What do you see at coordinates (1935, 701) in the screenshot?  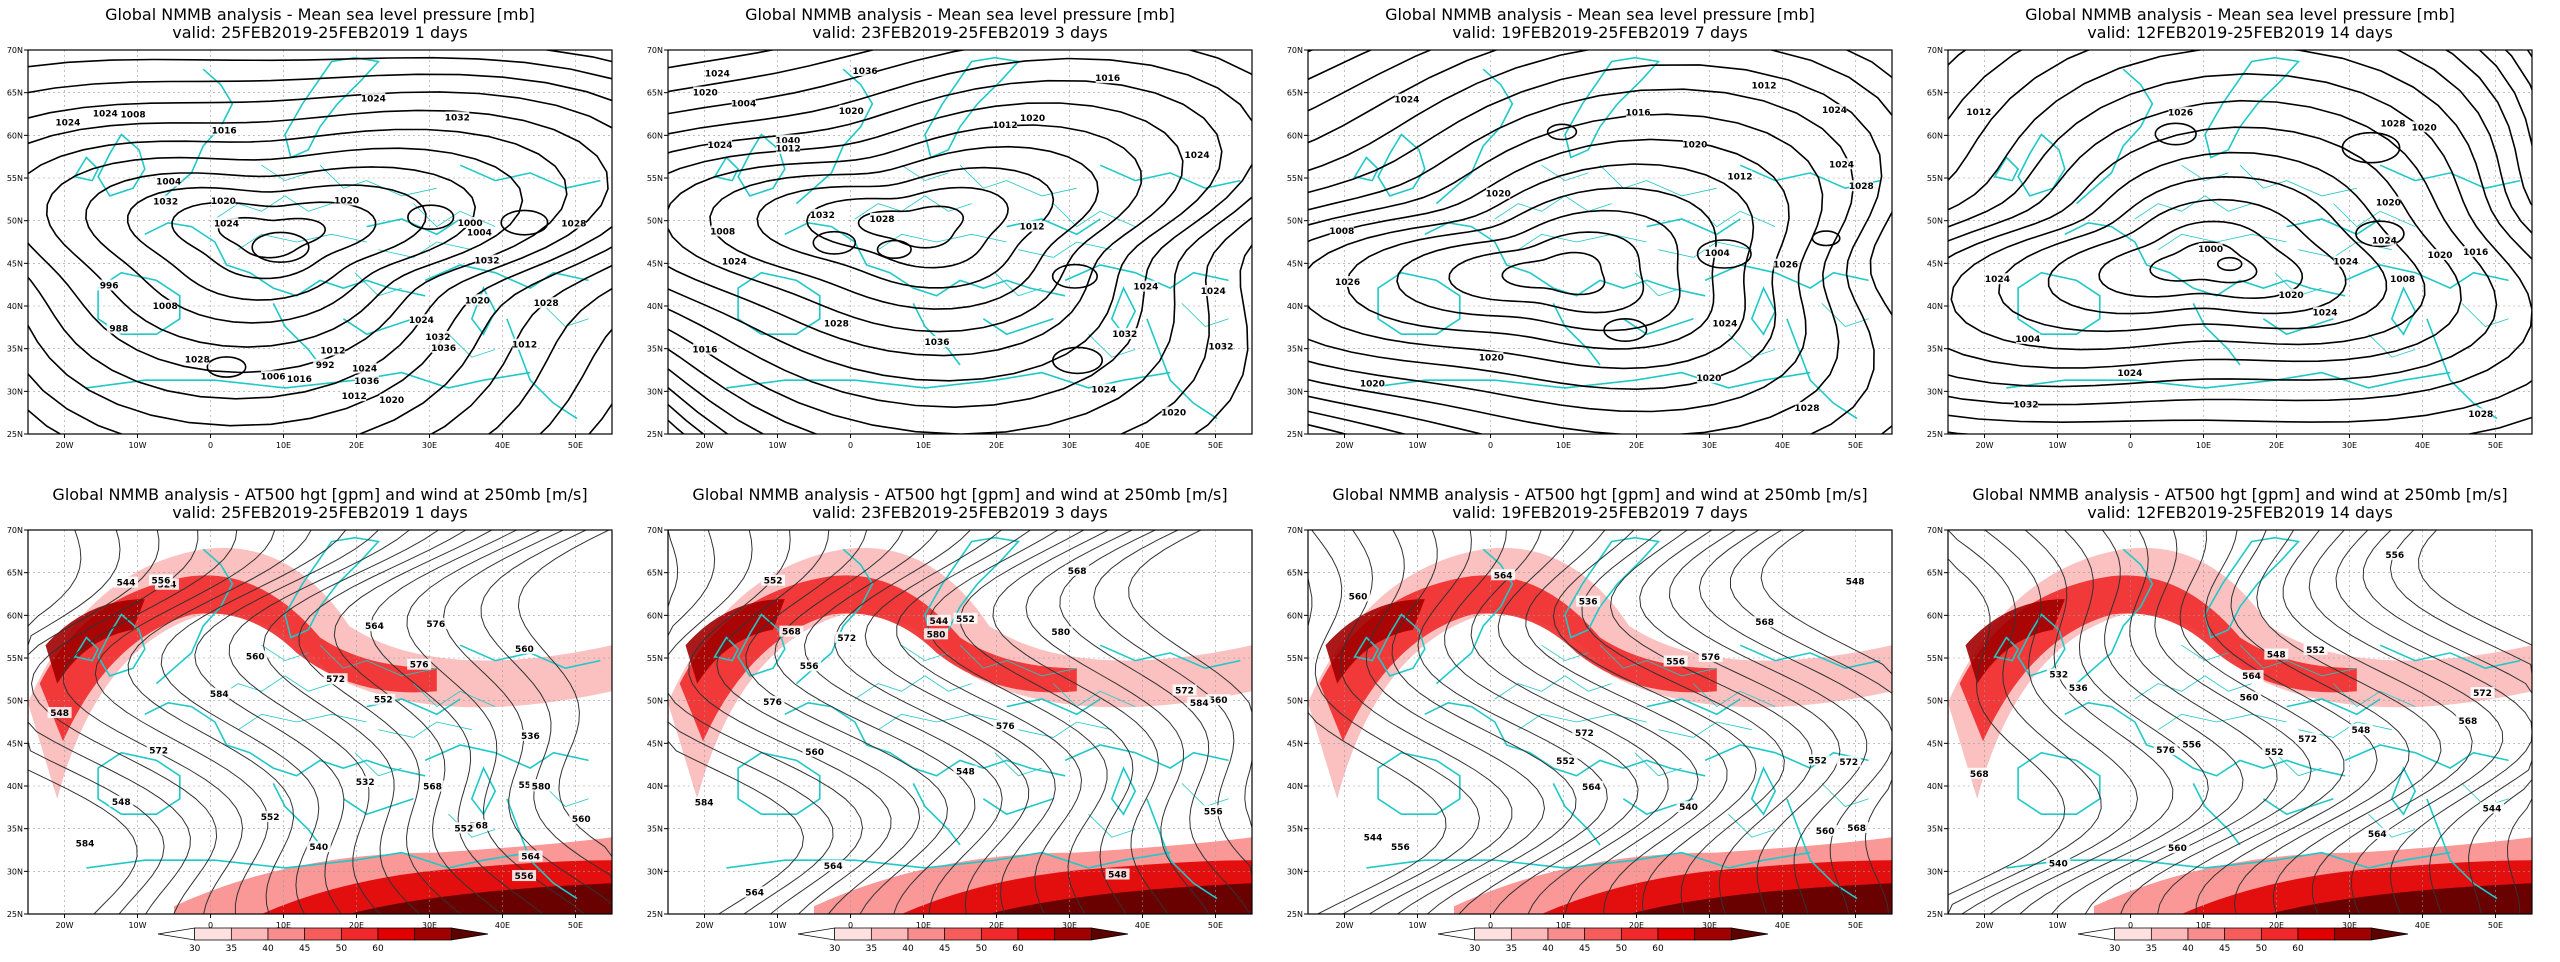 I see `lat-tick-label: 50N` at bounding box center [1935, 701].